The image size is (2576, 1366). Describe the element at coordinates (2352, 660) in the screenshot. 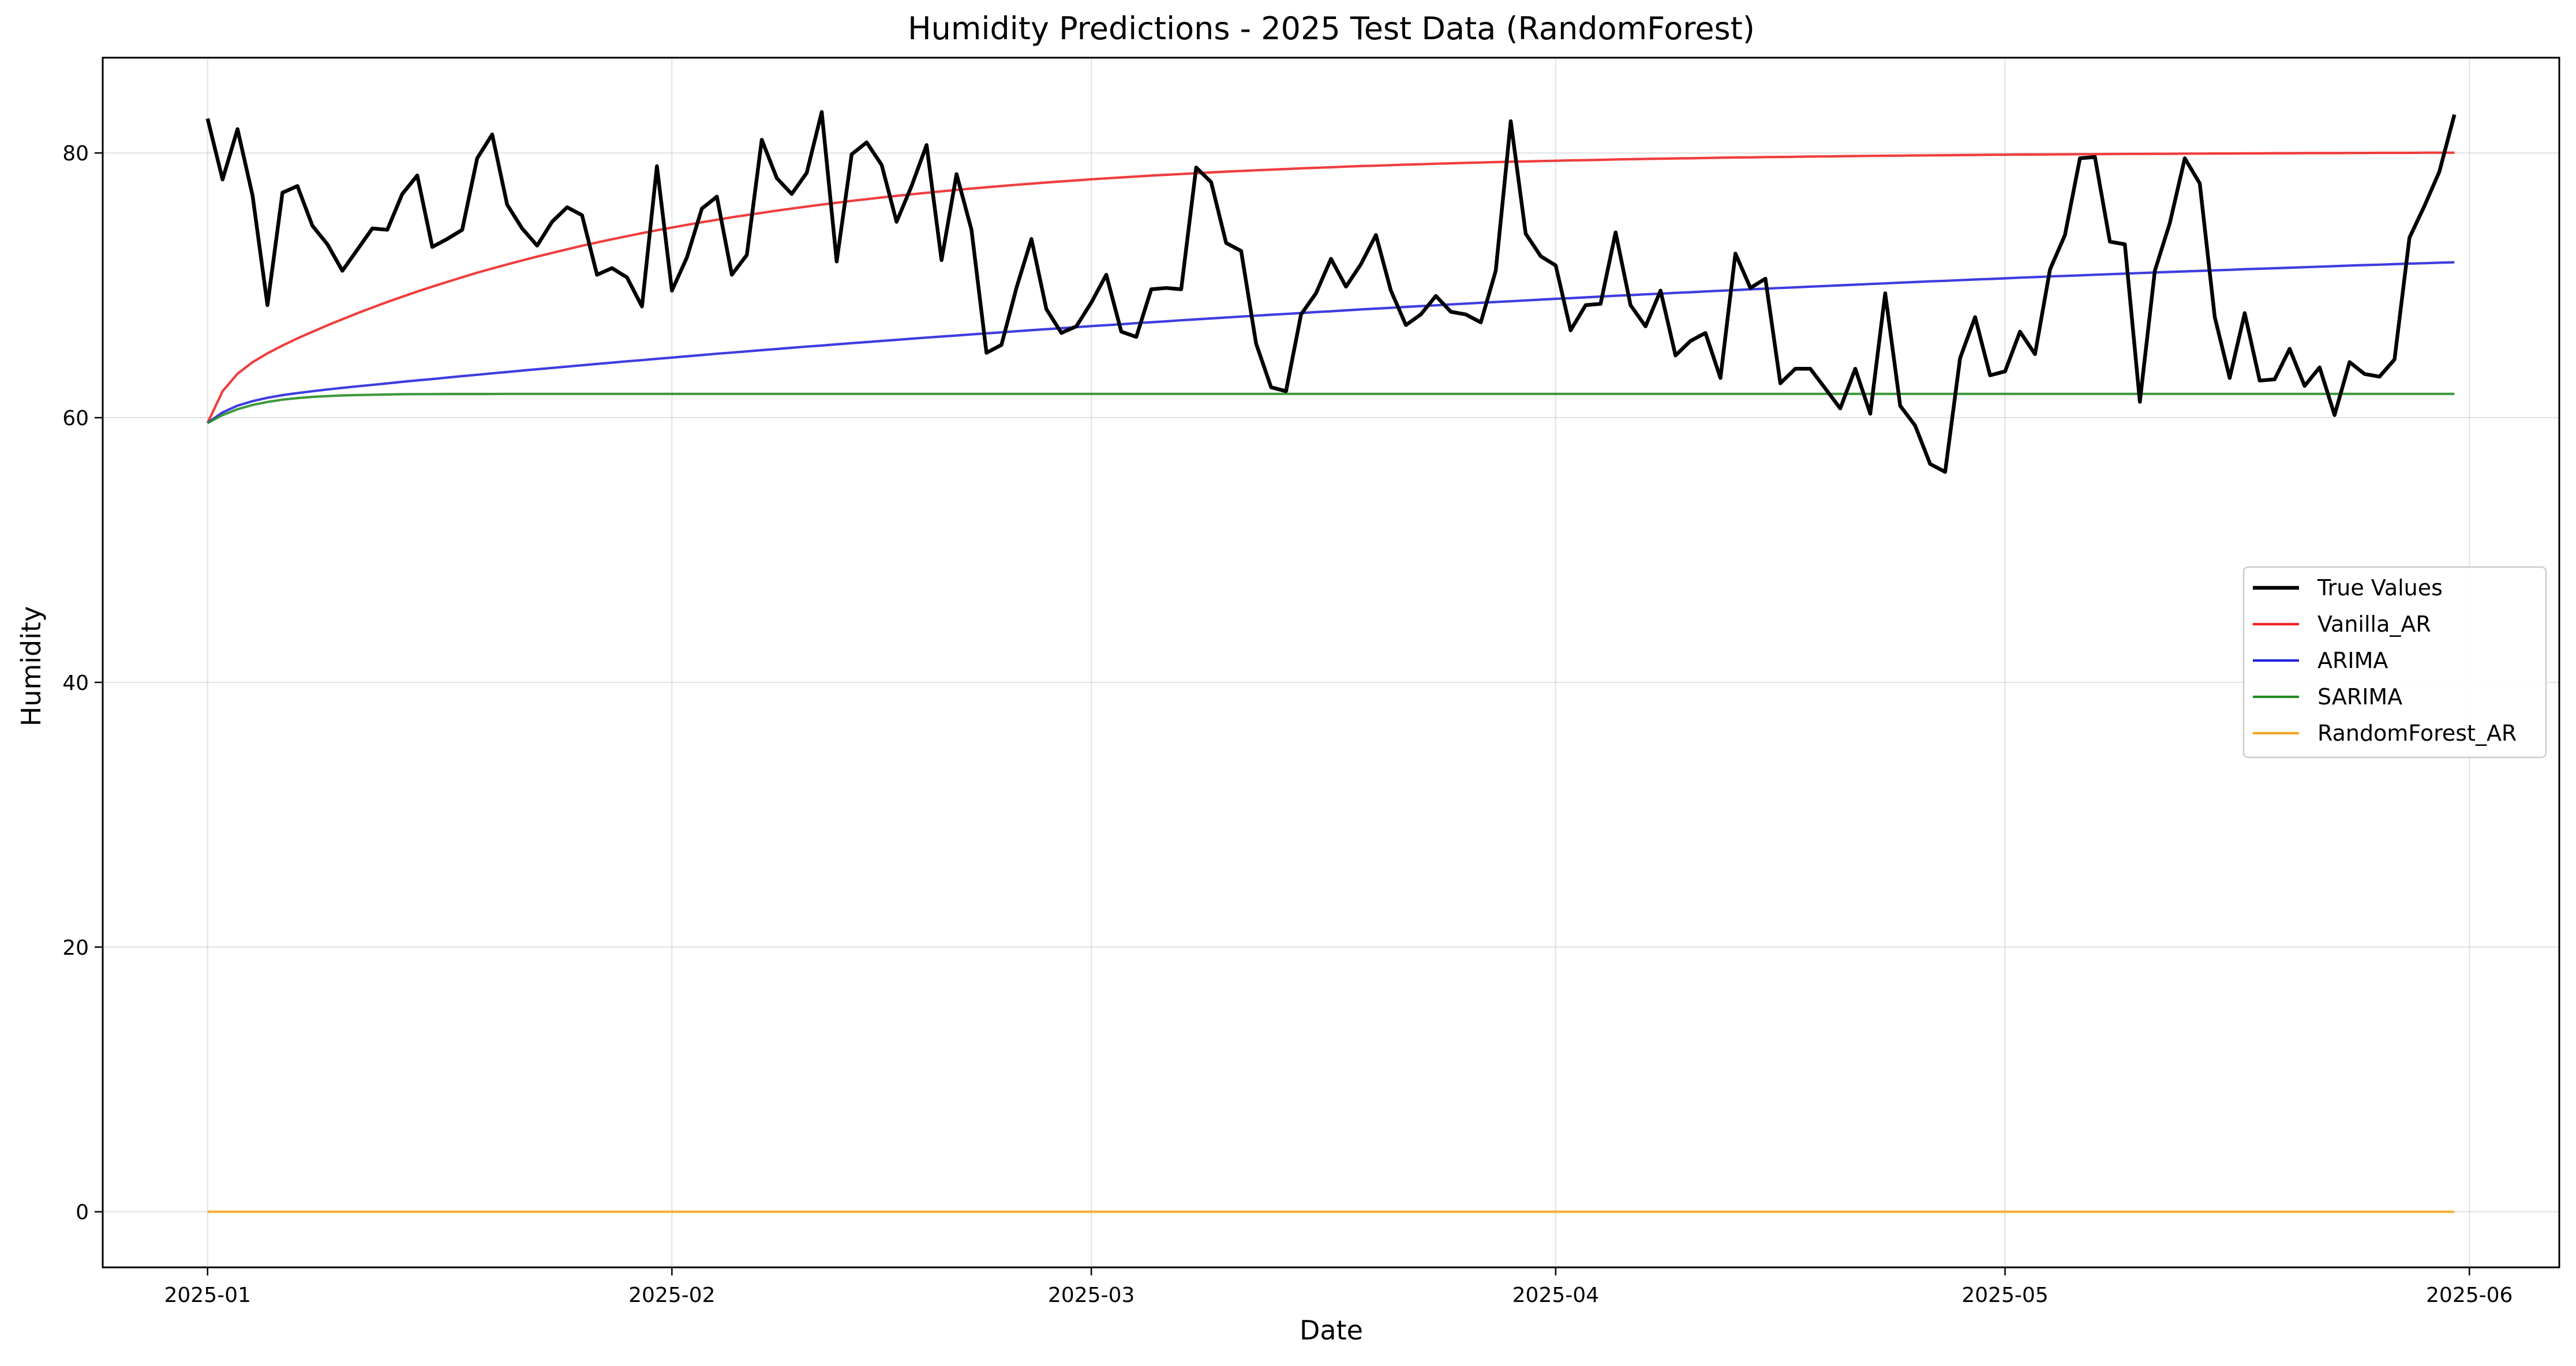

I see `legend-label: ARIMA` at that location.